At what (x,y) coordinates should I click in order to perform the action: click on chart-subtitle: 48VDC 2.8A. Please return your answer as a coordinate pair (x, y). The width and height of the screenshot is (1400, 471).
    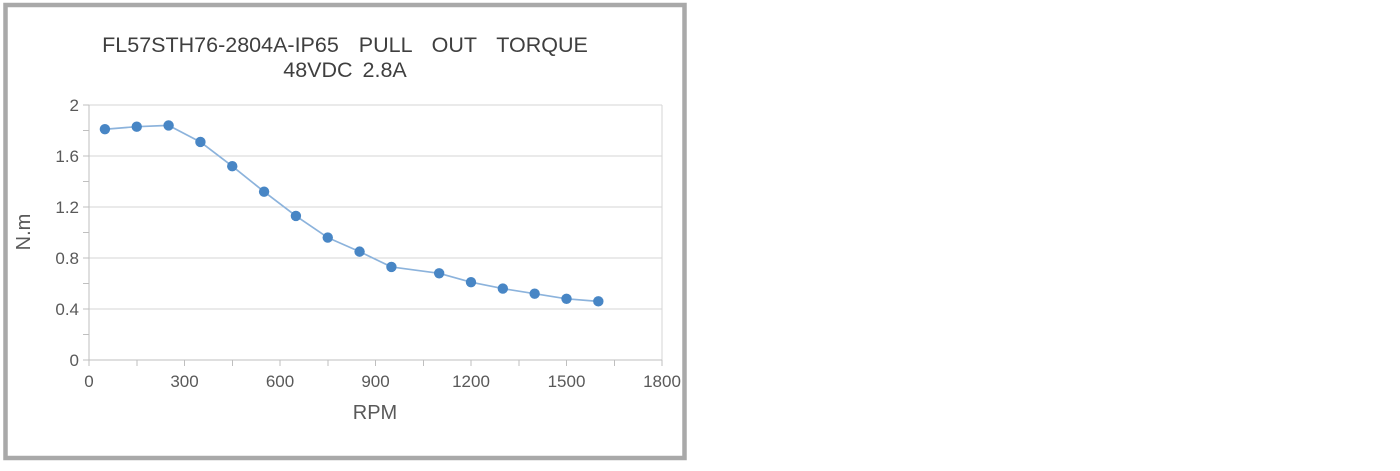
    Looking at the image, I should click on (345, 70).